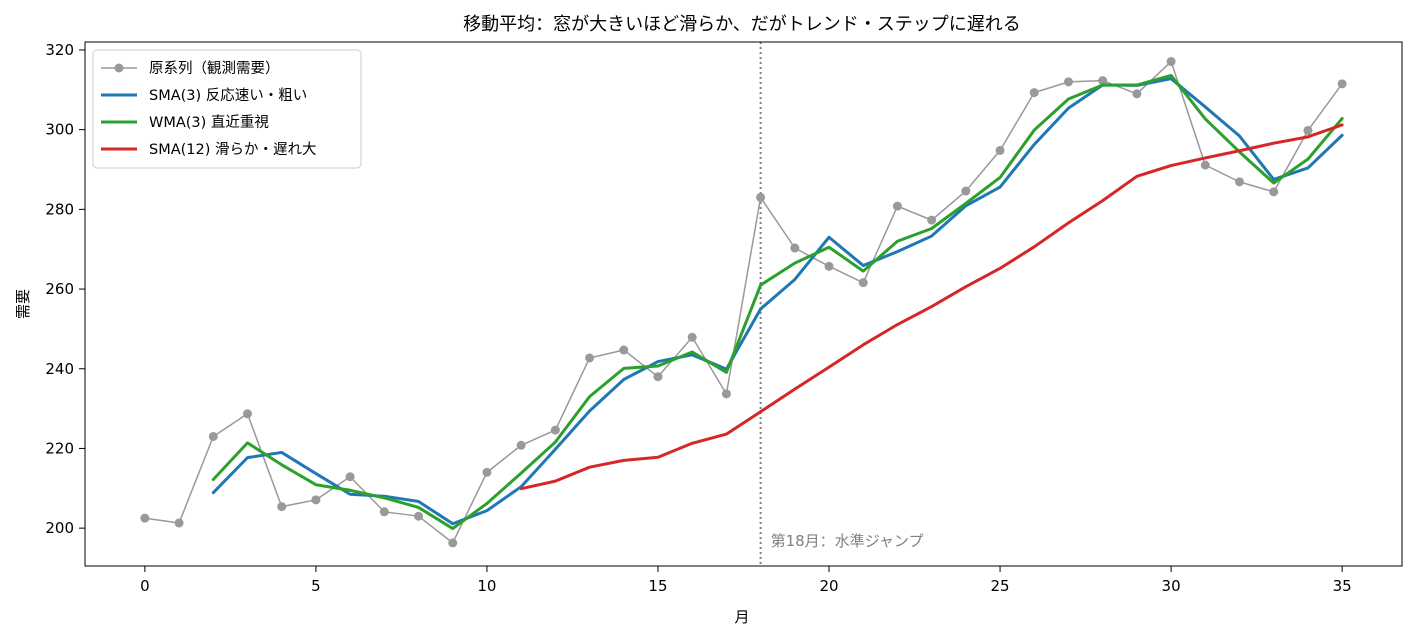  What do you see at coordinates (228, 95) in the screenshot?
I see `legend-label: SMA(3) 反応速い・粗い` at bounding box center [228, 95].